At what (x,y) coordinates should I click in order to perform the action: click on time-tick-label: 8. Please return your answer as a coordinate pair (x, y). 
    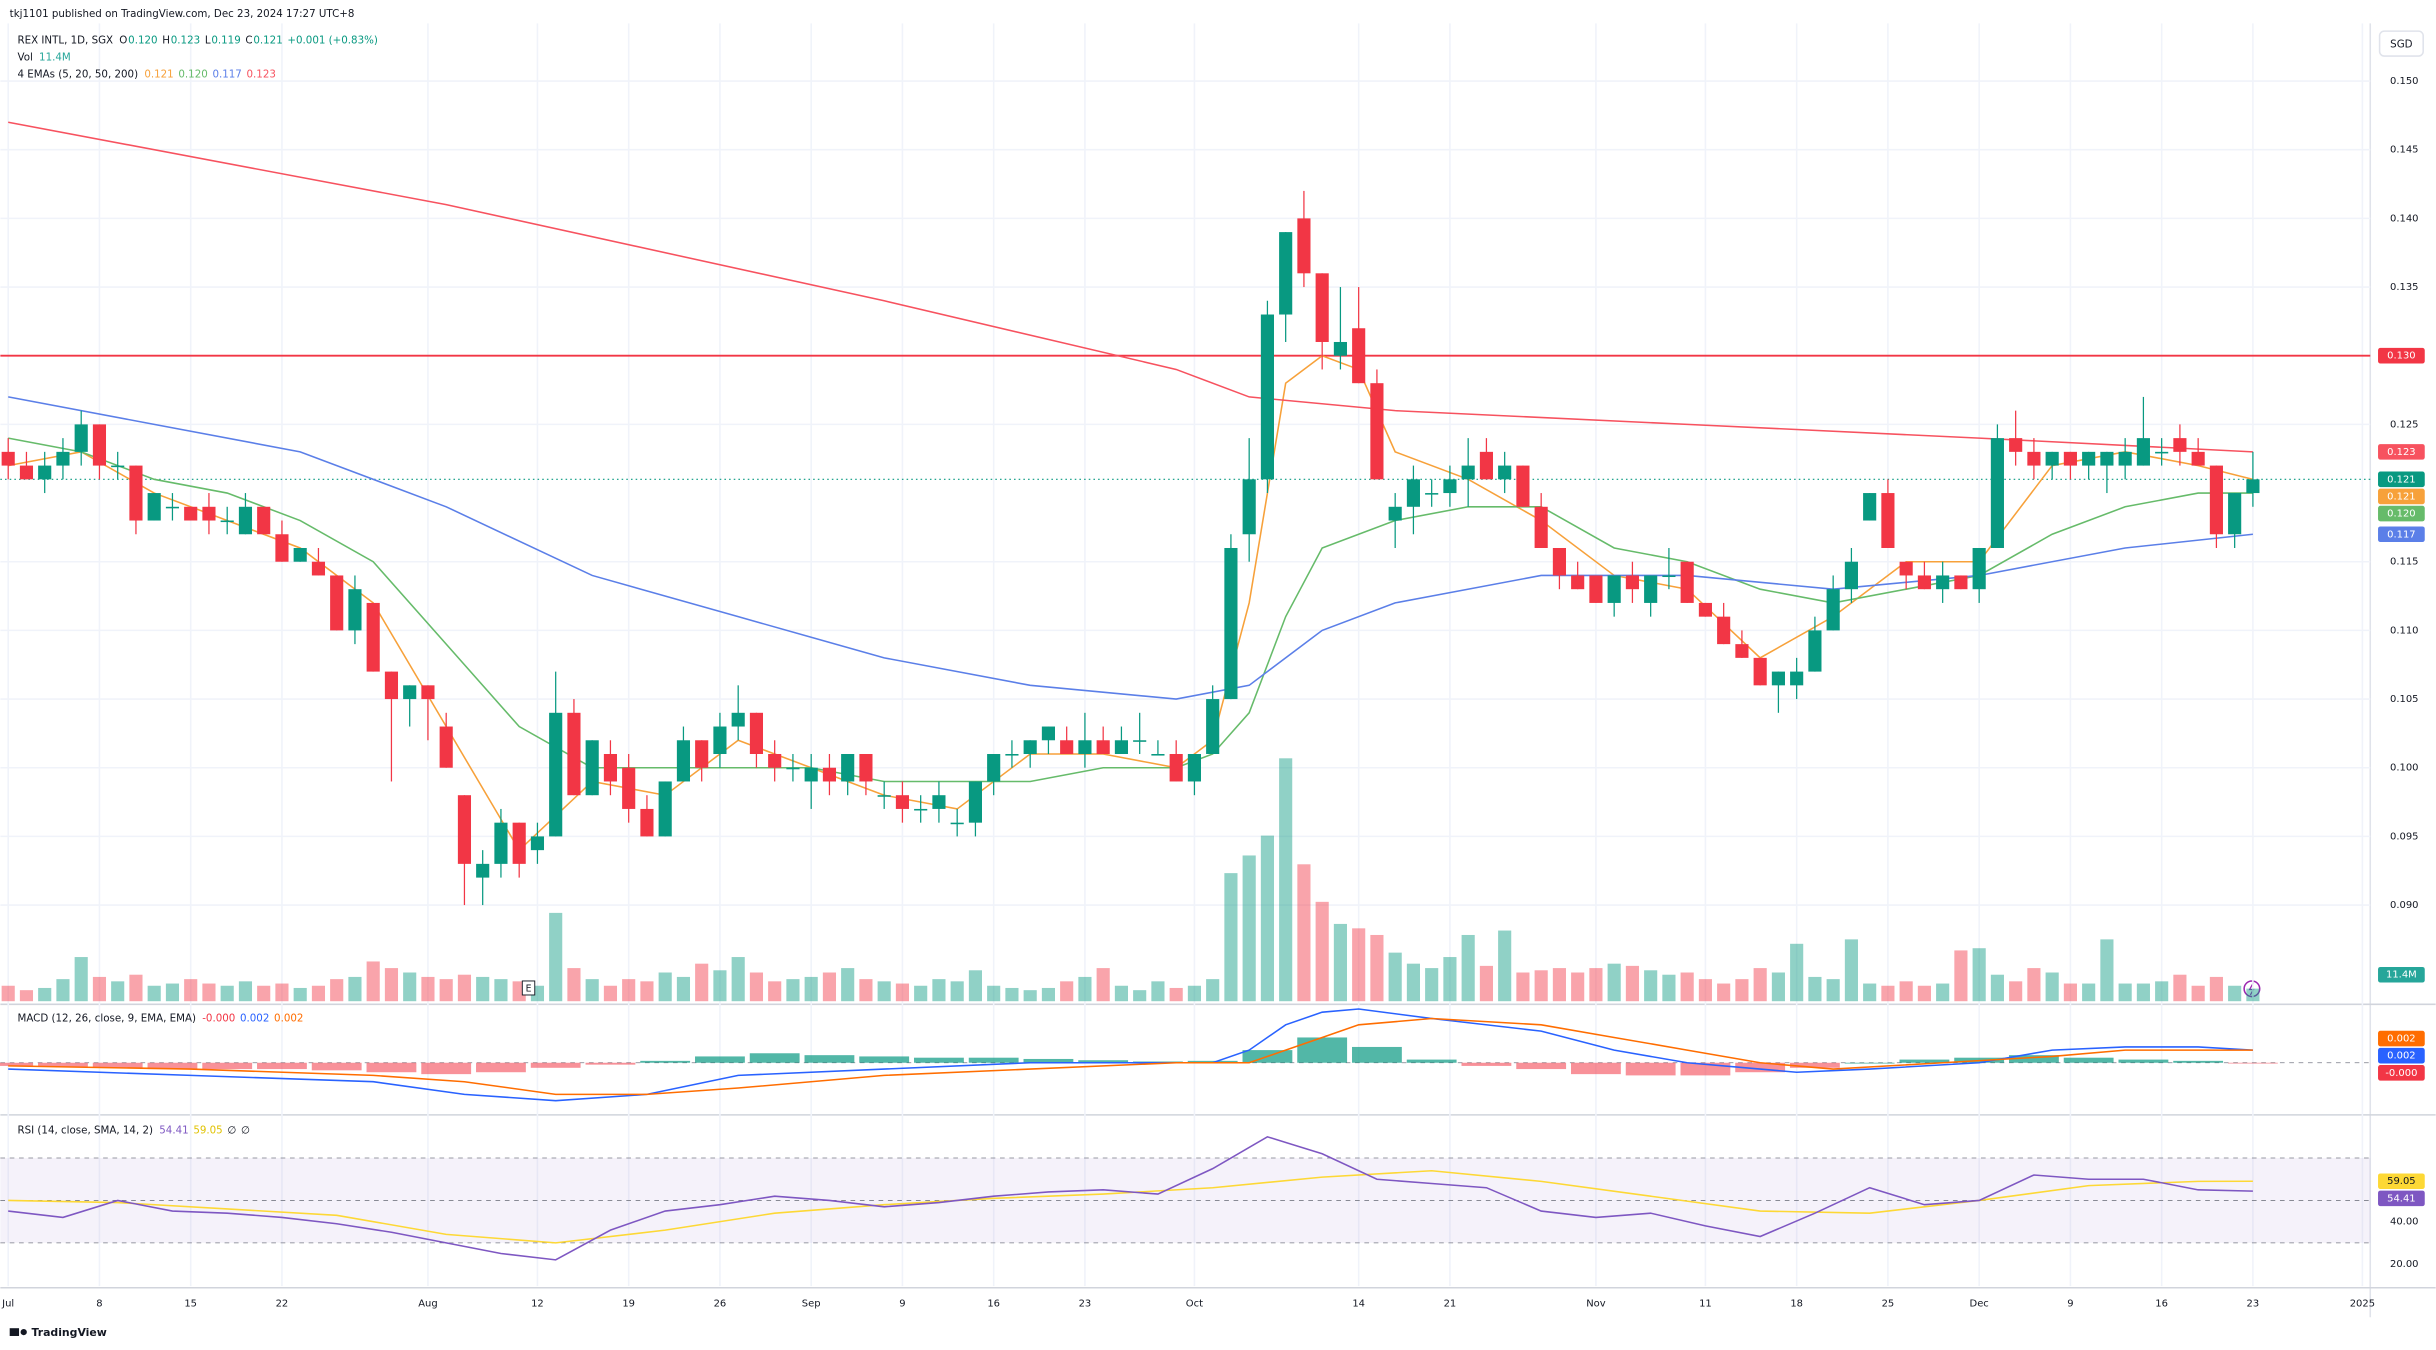
    Looking at the image, I should click on (99, 1303).